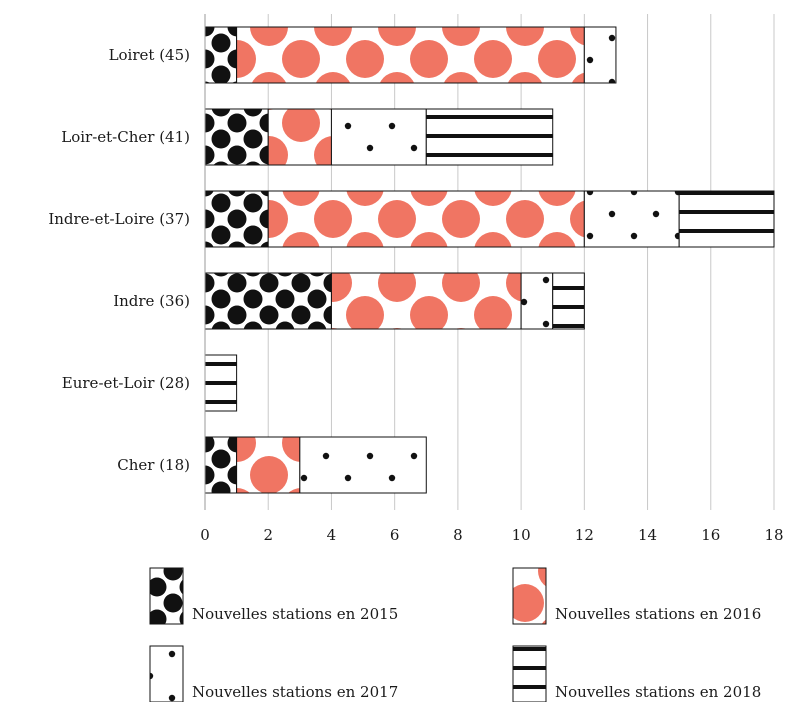  Describe the element at coordinates (773, 535) in the screenshot. I see `x-tick-label: 18` at that location.